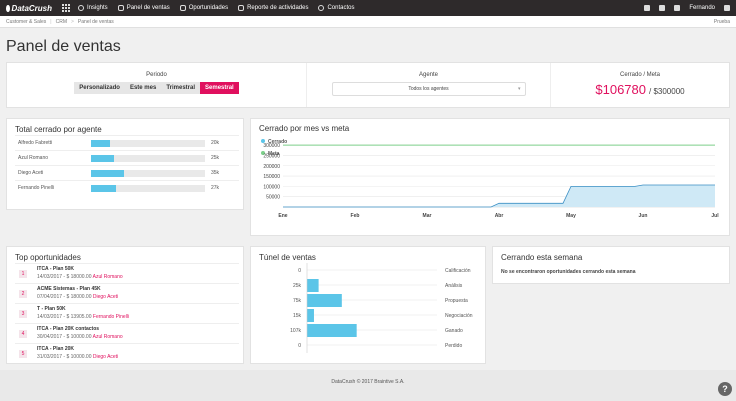 This screenshot has height=401, width=736. Describe the element at coordinates (571, 216) in the screenshot. I see `x-tick-label: May` at that location.